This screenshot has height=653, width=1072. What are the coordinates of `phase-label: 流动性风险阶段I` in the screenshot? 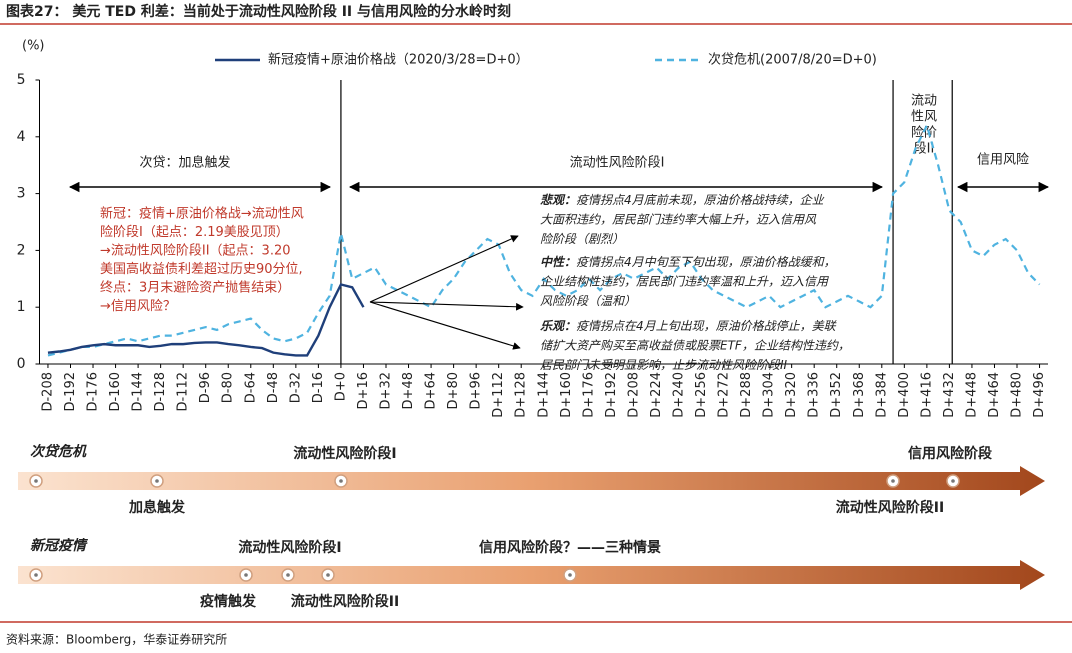 It's located at (617, 163).